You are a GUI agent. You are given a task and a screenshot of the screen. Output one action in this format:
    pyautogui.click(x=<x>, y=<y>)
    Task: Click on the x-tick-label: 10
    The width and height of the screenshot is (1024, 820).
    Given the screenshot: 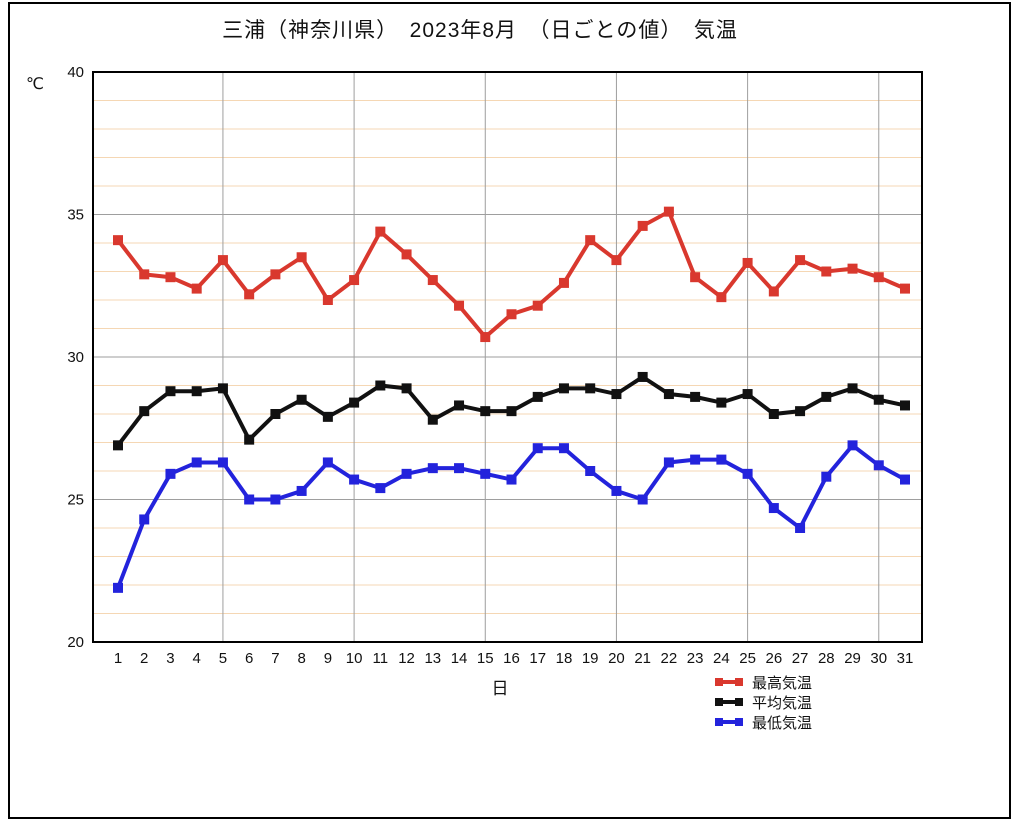 What is the action you would take?
    pyautogui.click(x=354, y=658)
    